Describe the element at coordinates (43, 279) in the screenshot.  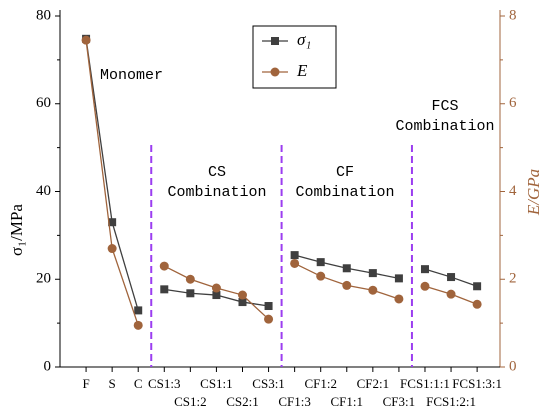
I see `y-tick-label: 20` at that location.